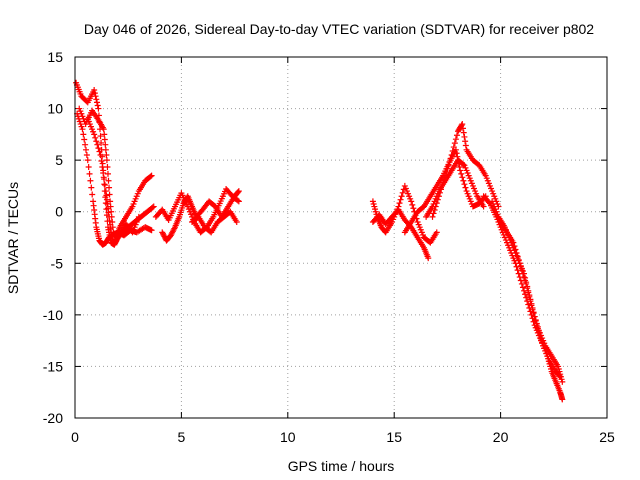 The height and width of the screenshot is (480, 640). I want to click on x-tick-label: 25, so click(607, 437).